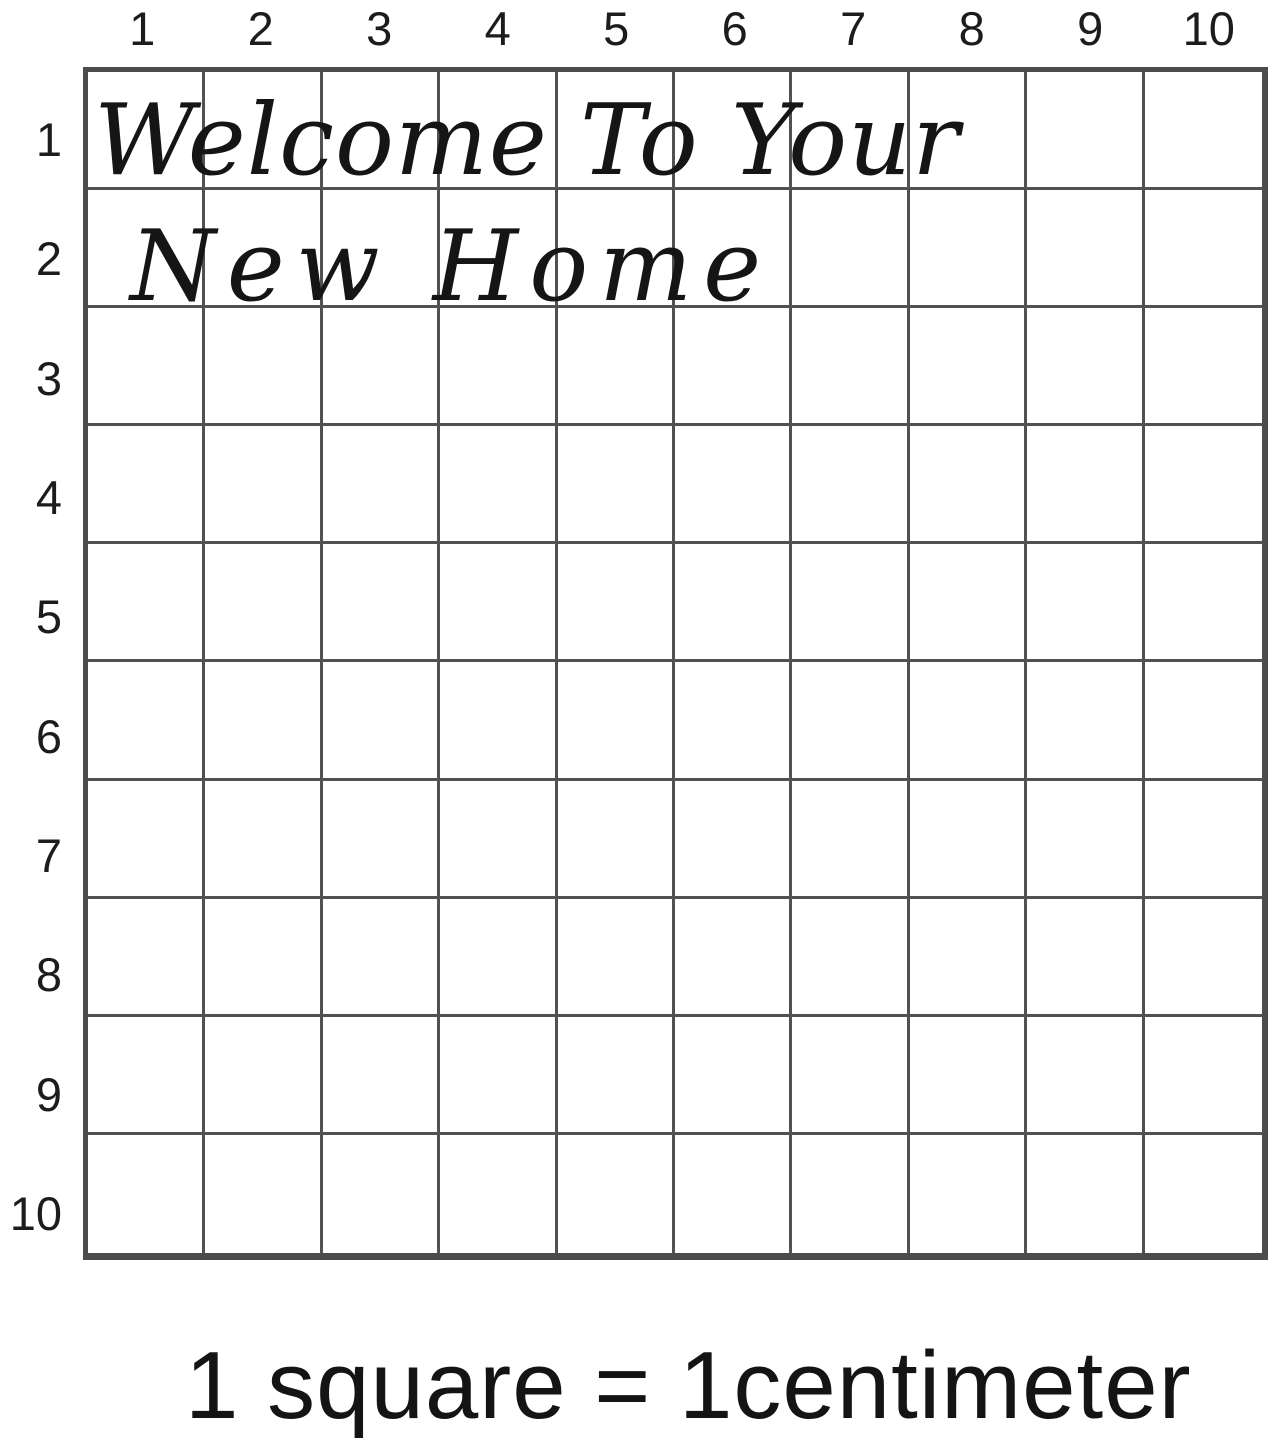  What do you see at coordinates (48, 498) in the screenshot?
I see `row-label: 4` at bounding box center [48, 498].